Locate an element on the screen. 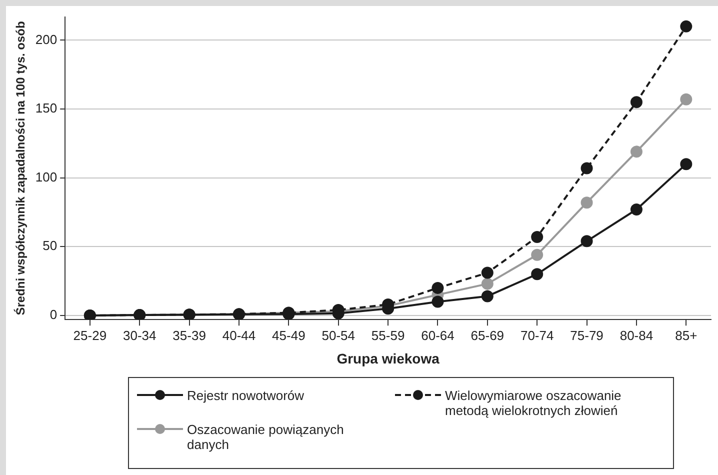 The height and width of the screenshot is (475, 718). x-axis-title: Grupa wiekowa is located at coordinates (388, 358).